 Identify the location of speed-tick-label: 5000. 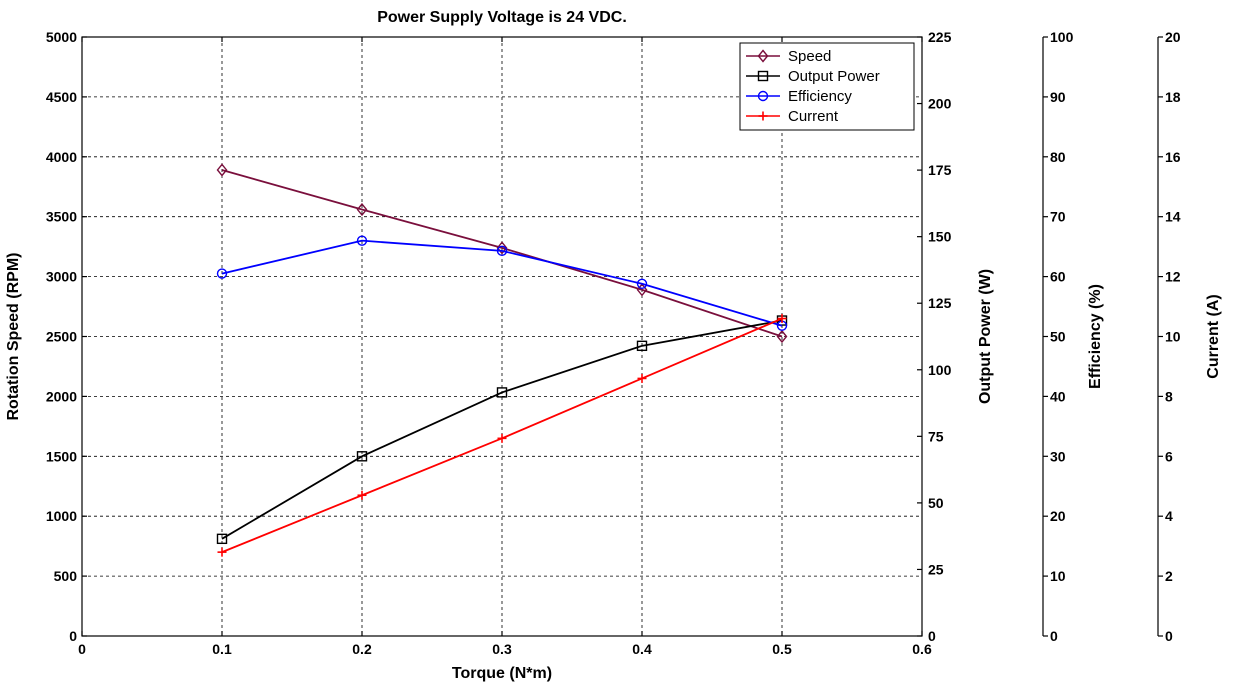
(61, 37).